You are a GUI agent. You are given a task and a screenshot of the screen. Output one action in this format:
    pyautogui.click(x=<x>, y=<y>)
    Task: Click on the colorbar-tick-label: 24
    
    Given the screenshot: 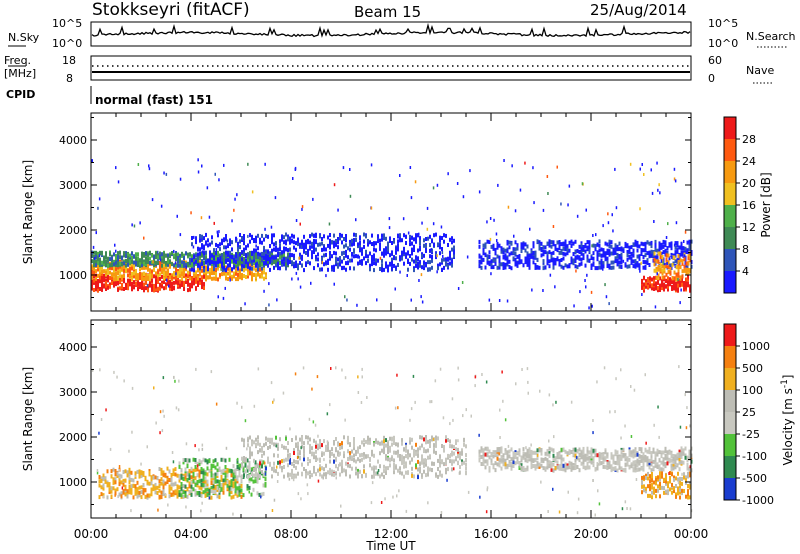 What is the action you would take?
    pyautogui.click(x=749, y=161)
    